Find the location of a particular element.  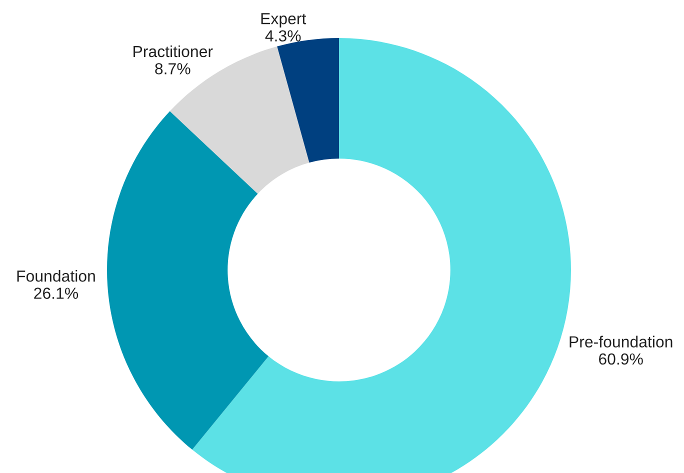

data-label: 8.7% is located at coordinates (172, 68).